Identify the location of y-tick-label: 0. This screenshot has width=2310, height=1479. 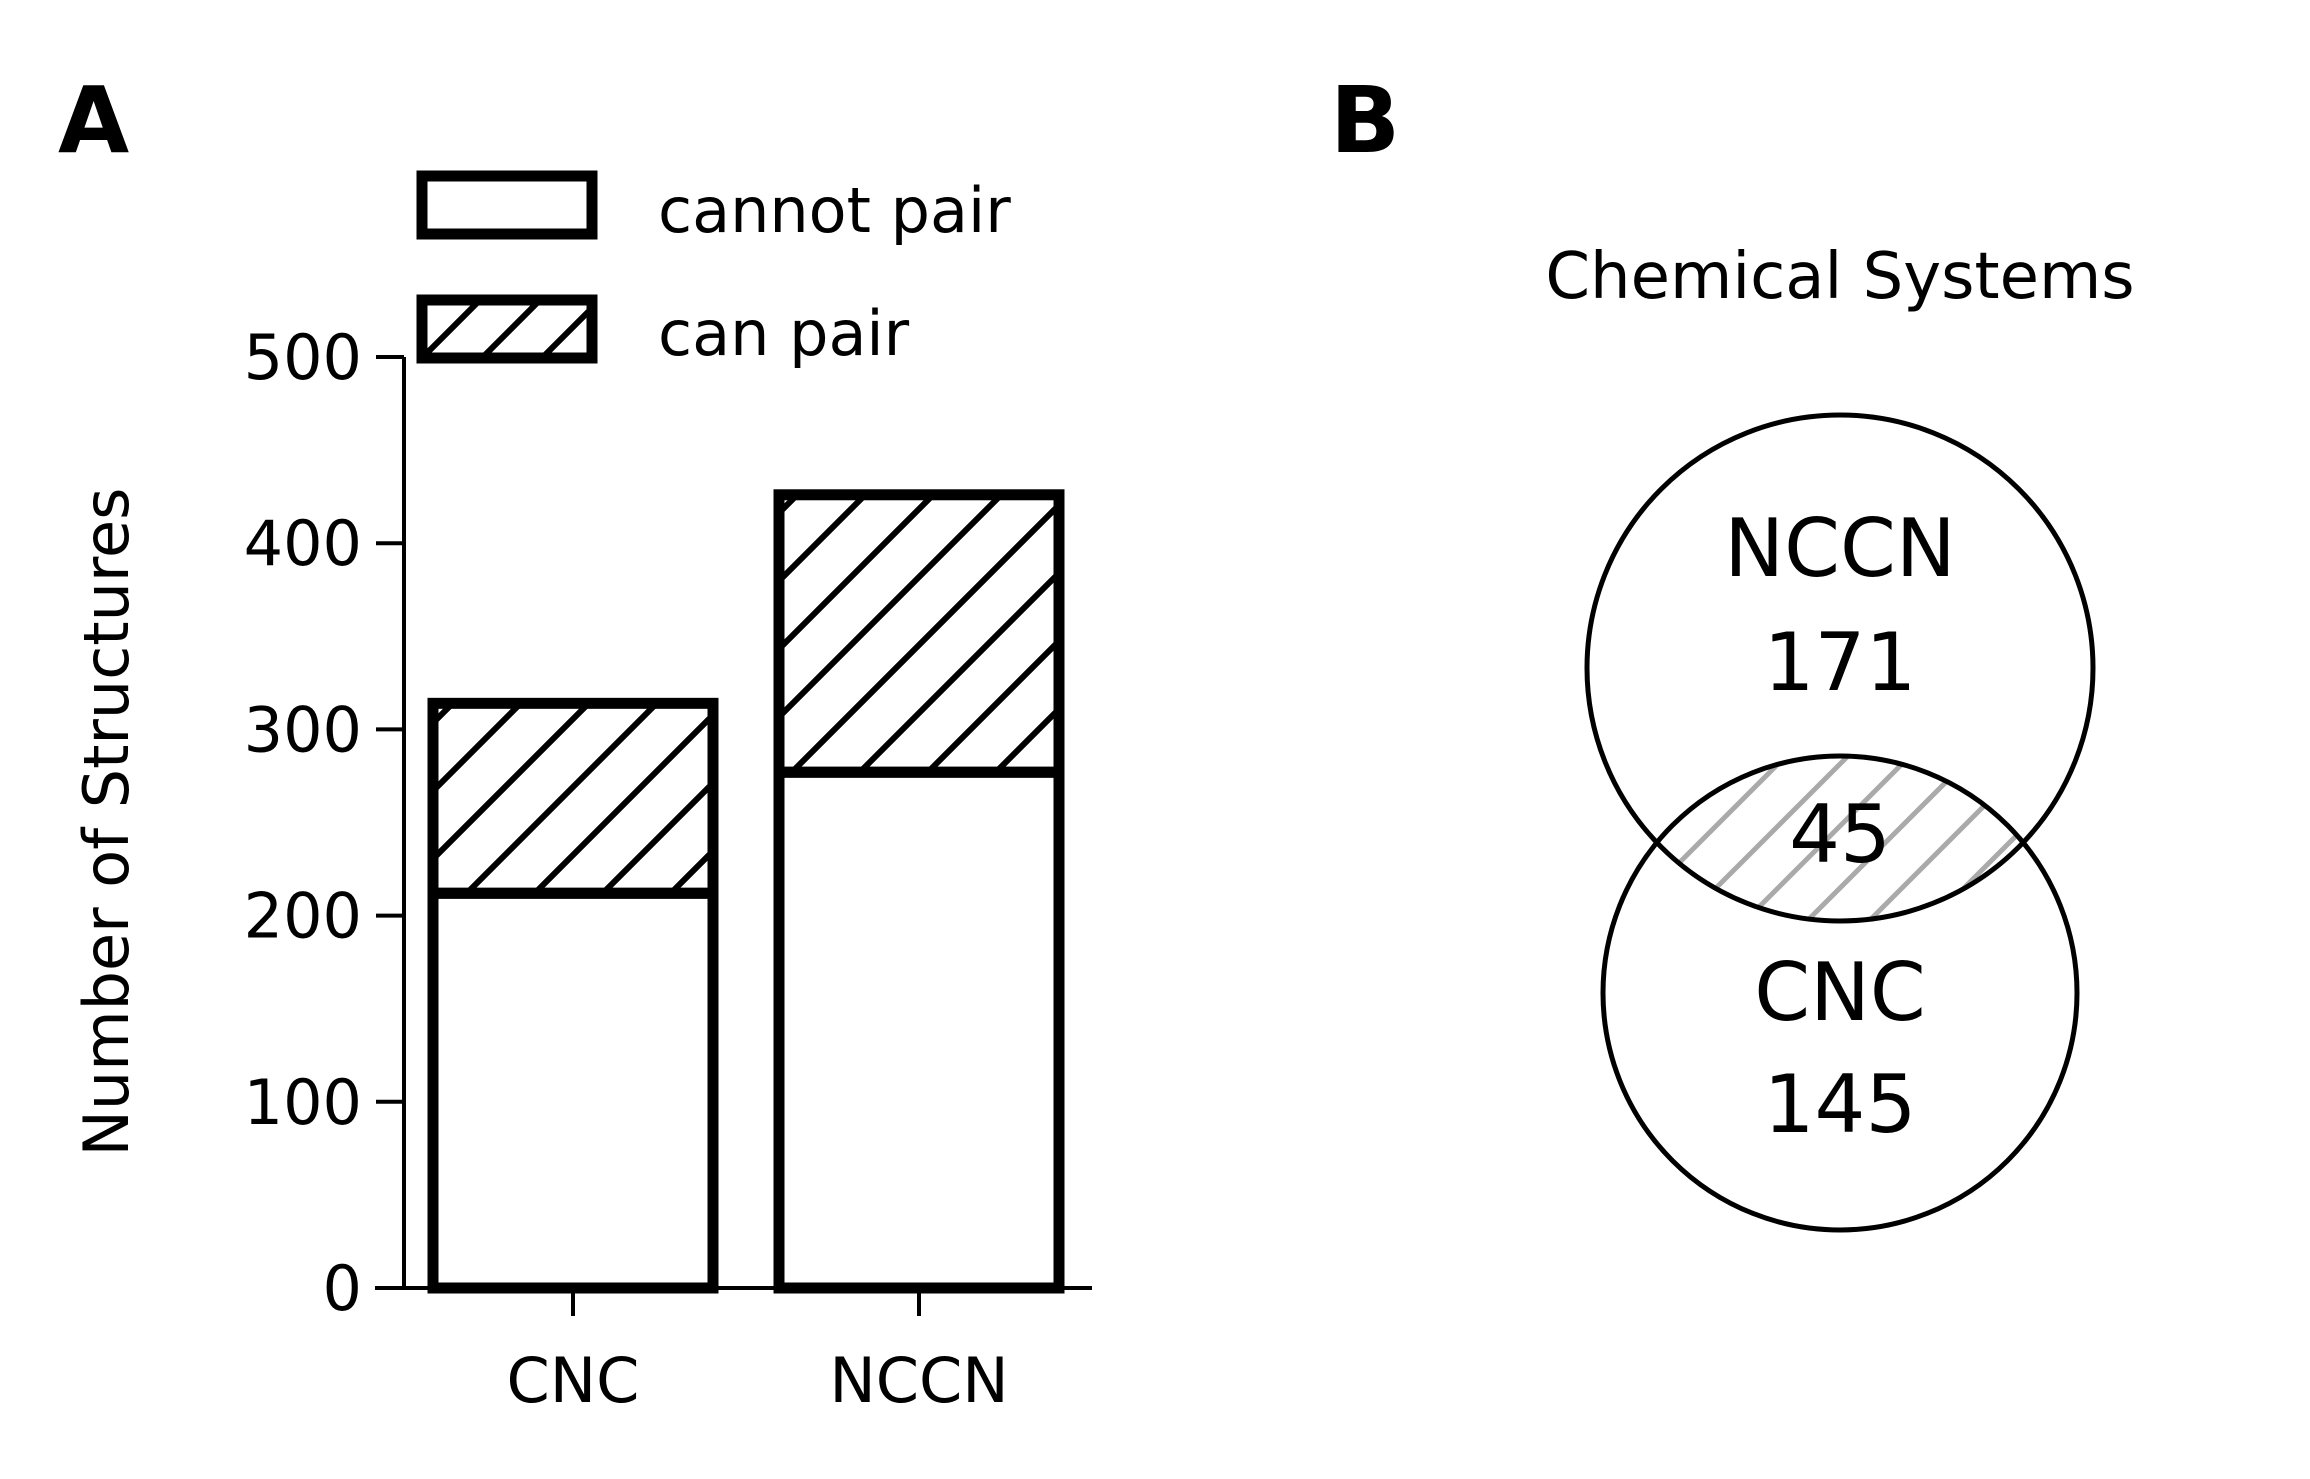
(342, 1288).